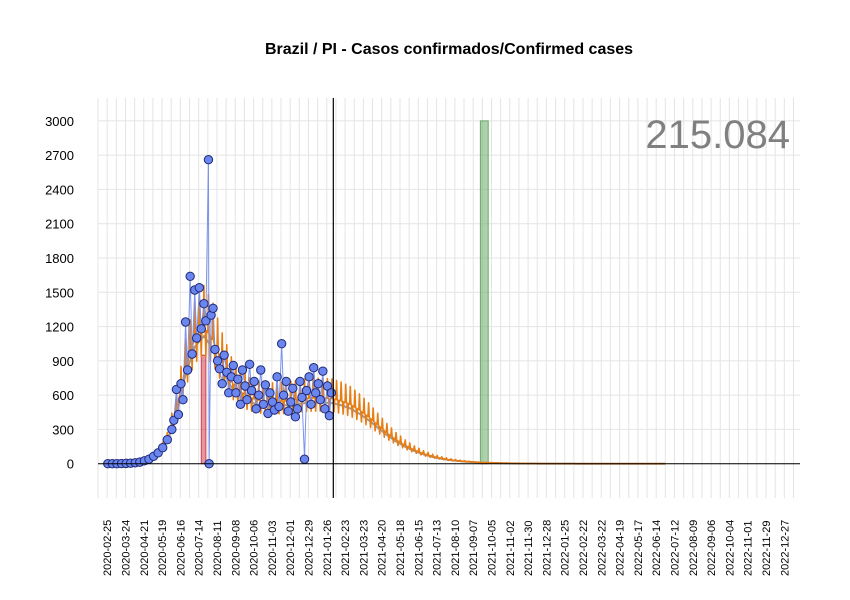  I want to click on x-tick-label: 2020-11-03, so click(273, 548).